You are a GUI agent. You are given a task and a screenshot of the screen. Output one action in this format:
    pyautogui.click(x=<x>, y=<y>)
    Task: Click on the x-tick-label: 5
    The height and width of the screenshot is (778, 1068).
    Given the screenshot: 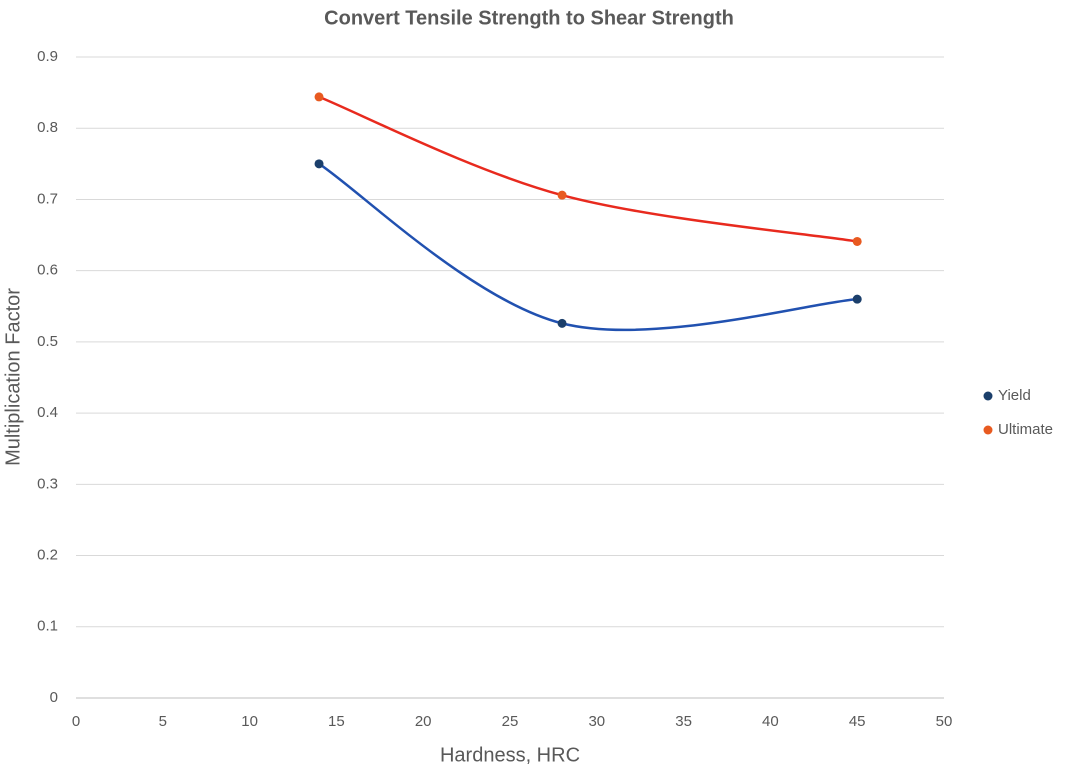 What is the action you would take?
    pyautogui.click(x=163, y=721)
    